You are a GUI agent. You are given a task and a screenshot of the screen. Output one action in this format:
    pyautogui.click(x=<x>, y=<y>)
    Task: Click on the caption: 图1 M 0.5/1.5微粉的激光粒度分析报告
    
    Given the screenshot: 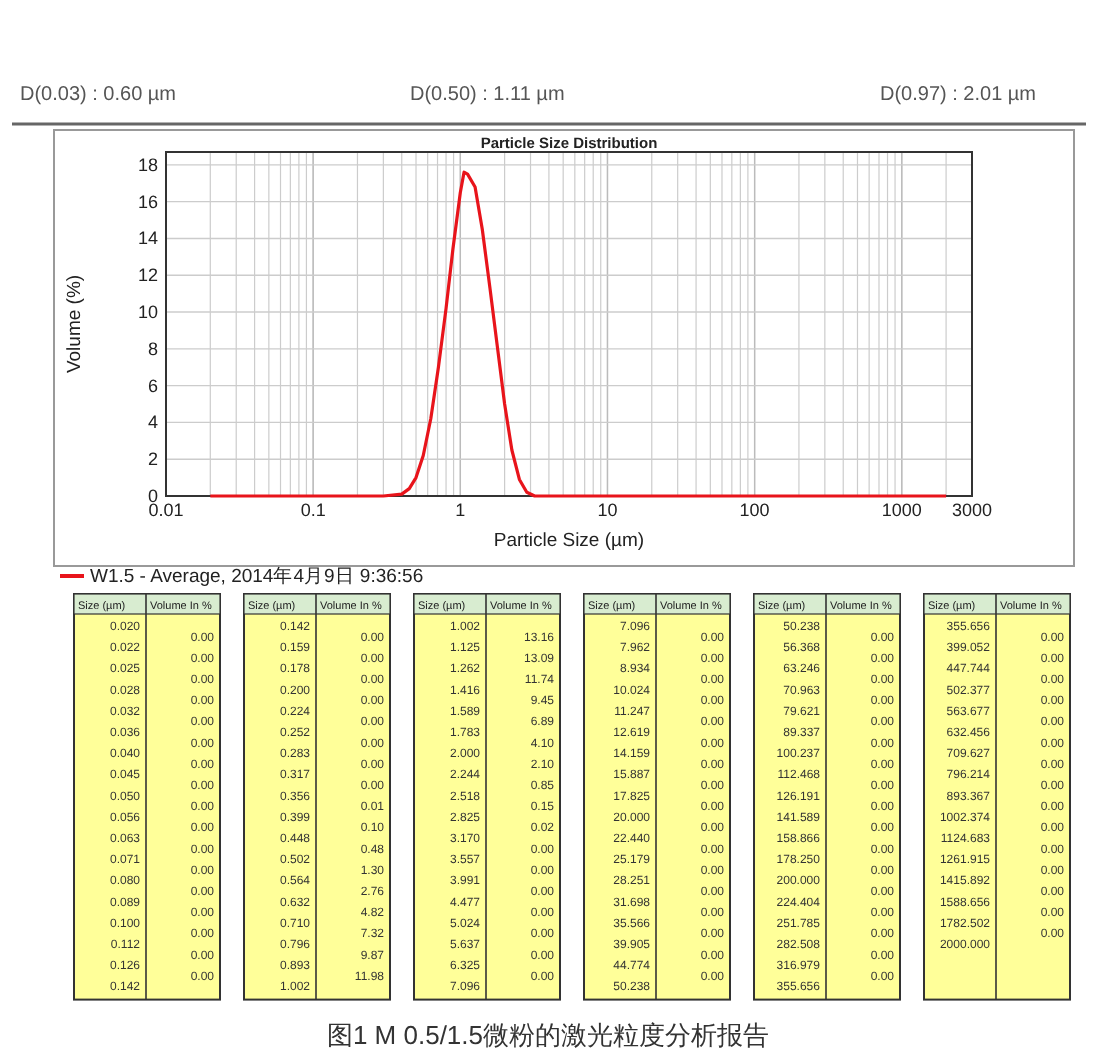 What is the action you would take?
    pyautogui.click(x=548, y=1035)
    